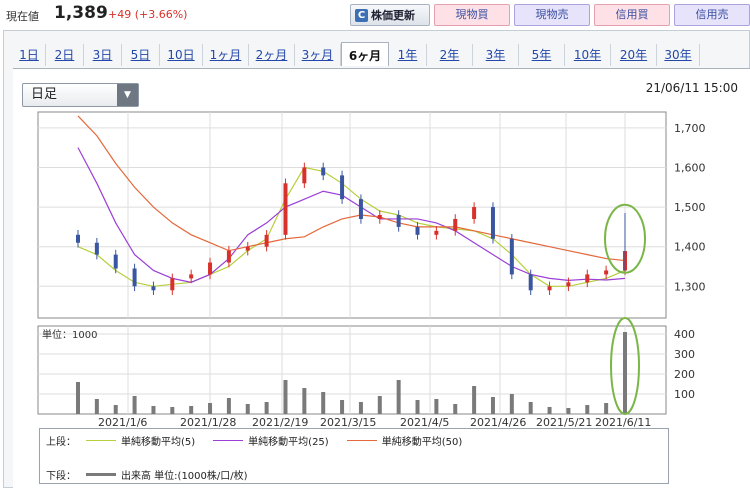 This screenshot has height=488, width=750. Describe the element at coordinates (408, 55) in the screenshot. I see `tab-period-9: 1年` at that location.